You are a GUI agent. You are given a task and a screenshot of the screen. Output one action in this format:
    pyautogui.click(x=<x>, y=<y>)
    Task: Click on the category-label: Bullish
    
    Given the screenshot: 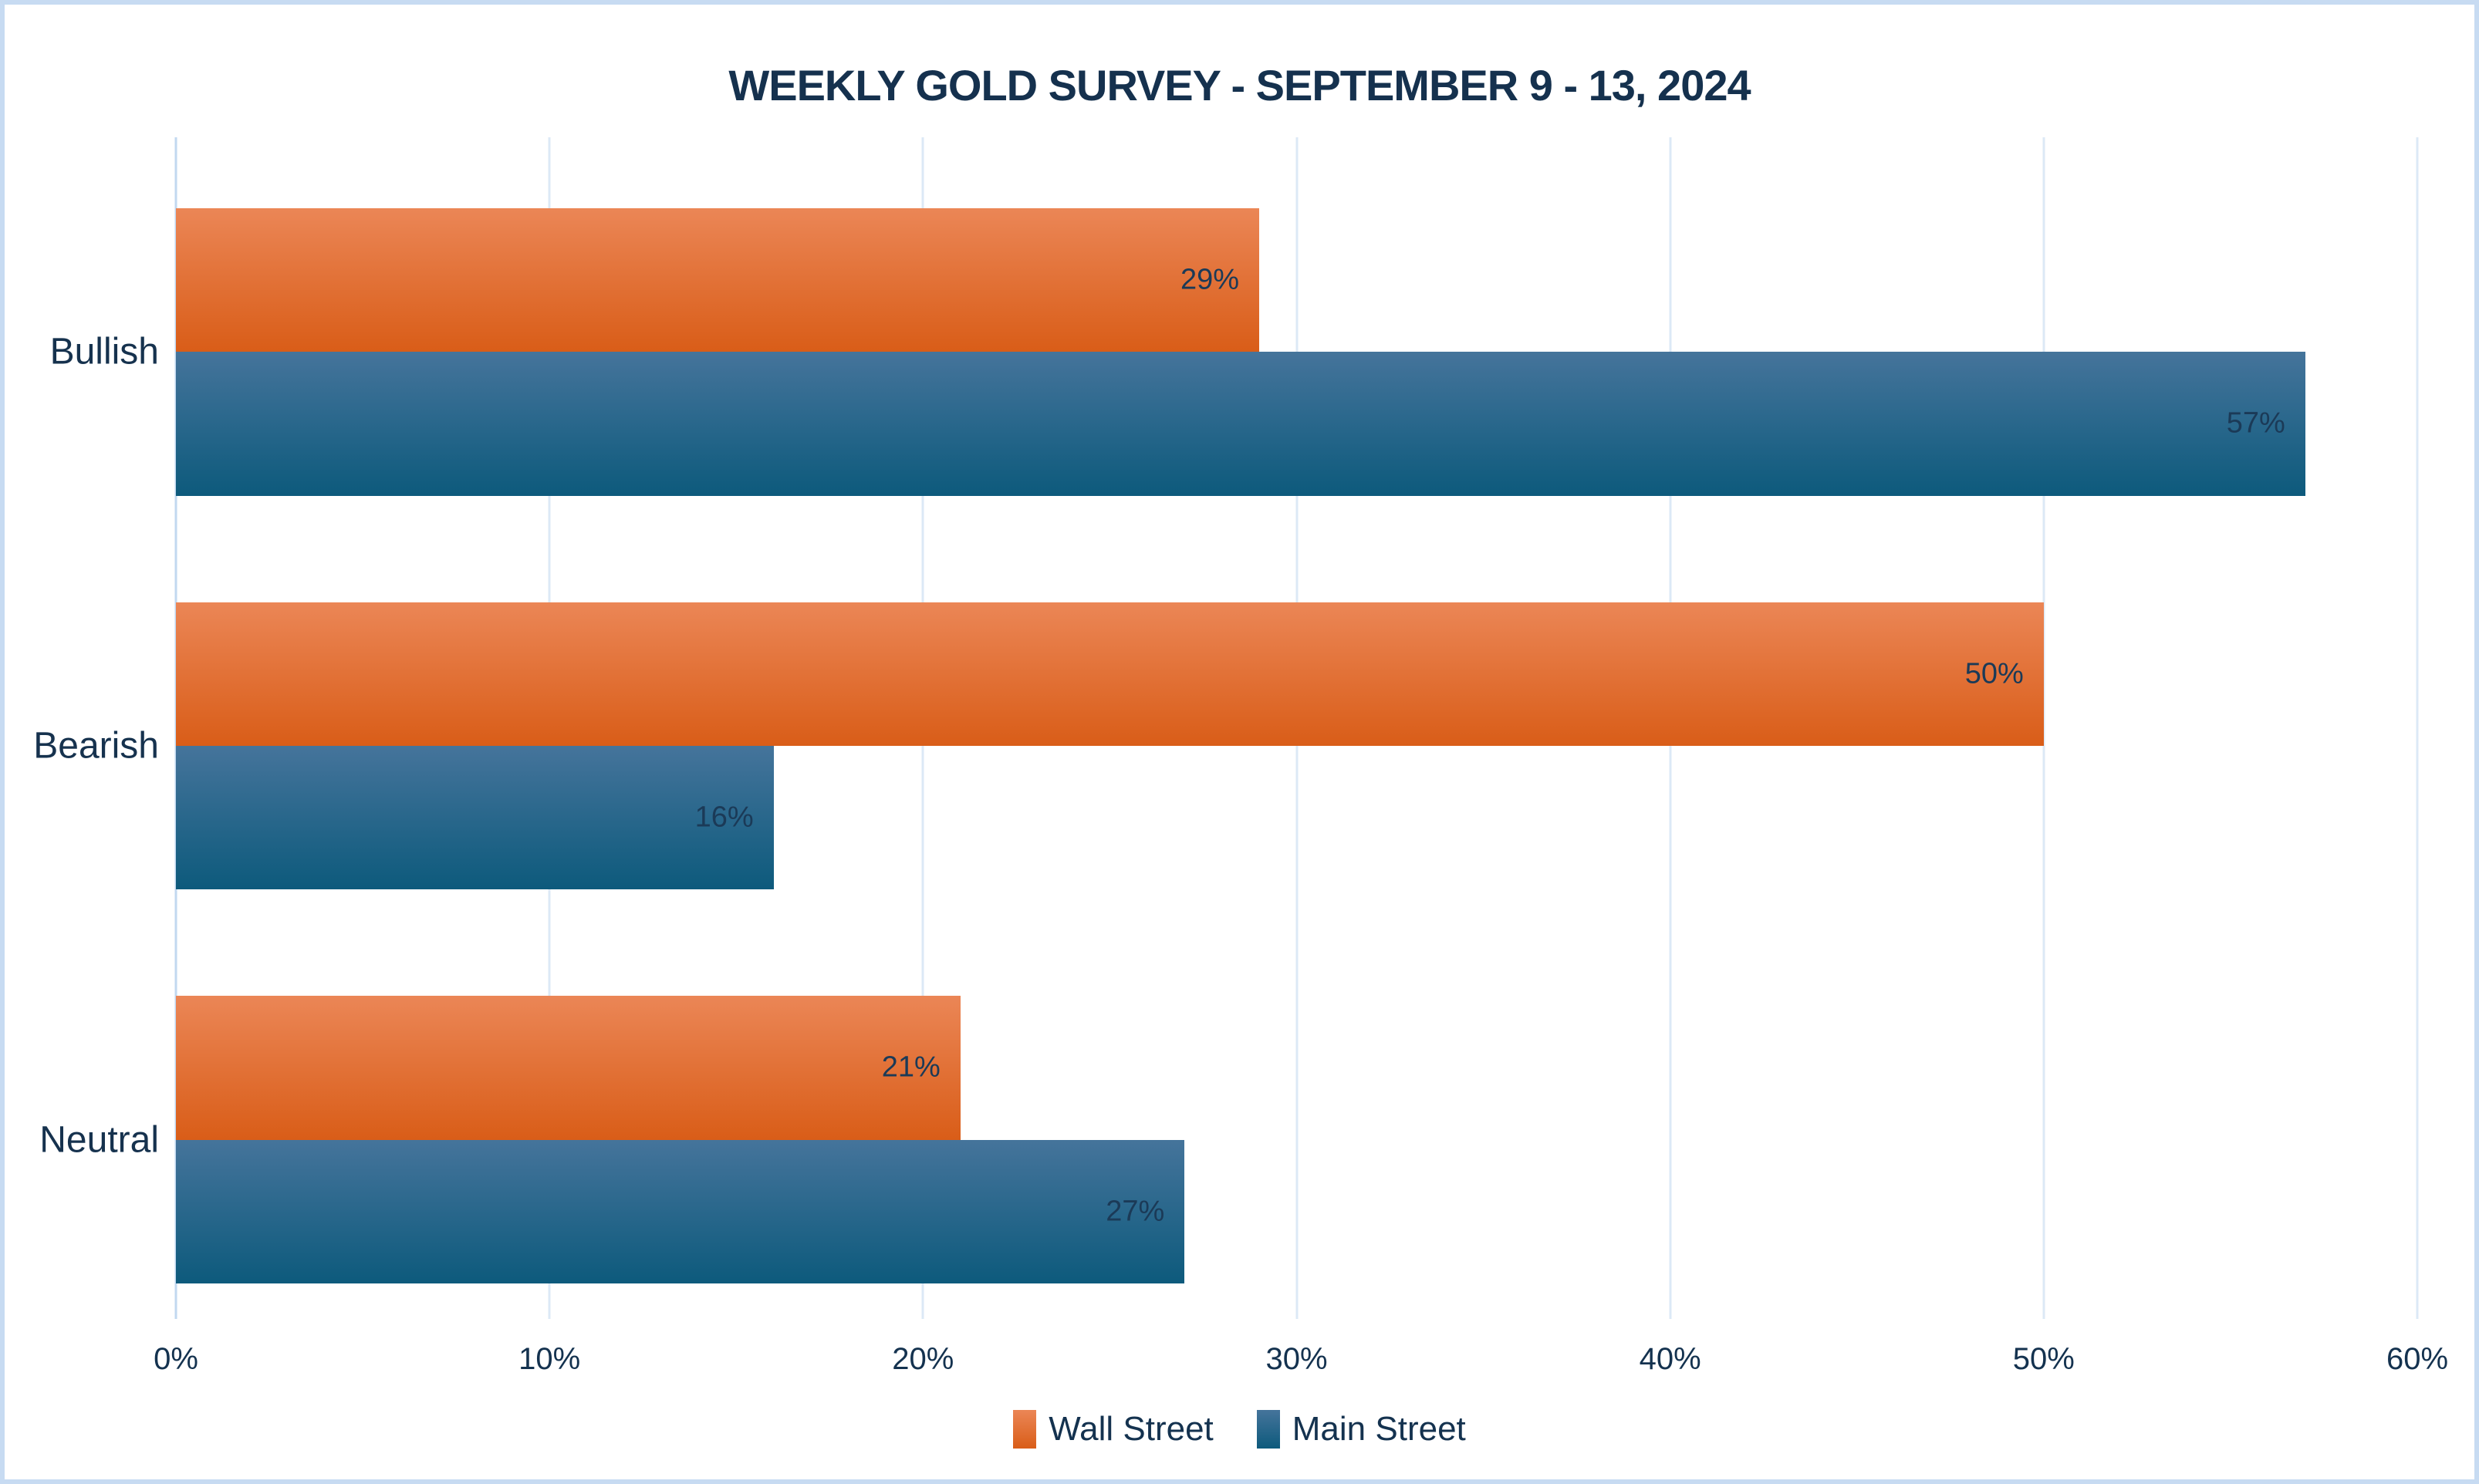 What is the action you would take?
    pyautogui.click(x=104, y=352)
    